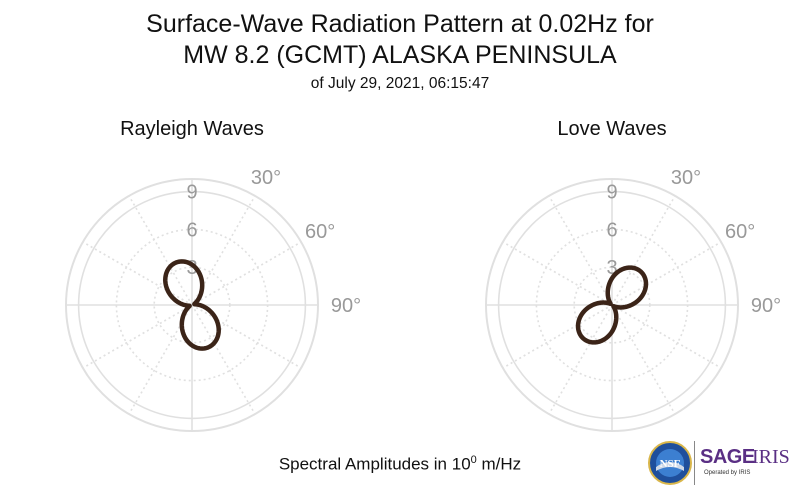 The width and height of the screenshot is (800, 496). I want to click on units-suffix: m/Hz, so click(499, 464).